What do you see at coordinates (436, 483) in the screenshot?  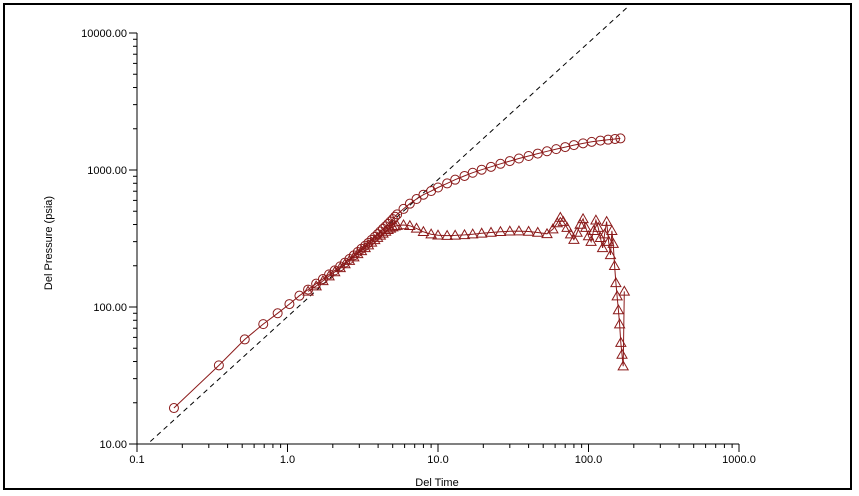 I see `x-axis-title: Del Time` at bounding box center [436, 483].